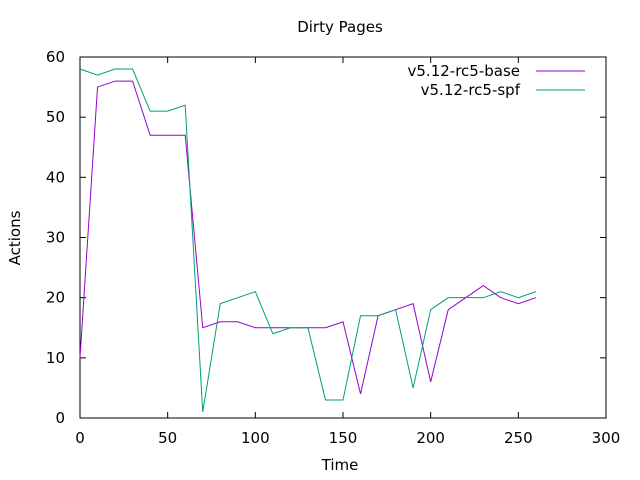 This screenshot has width=640, height=480. What do you see at coordinates (471, 90) in the screenshot?
I see `legend-label-2: v5.12-rc5-spf` at bounding box center [471, 90].